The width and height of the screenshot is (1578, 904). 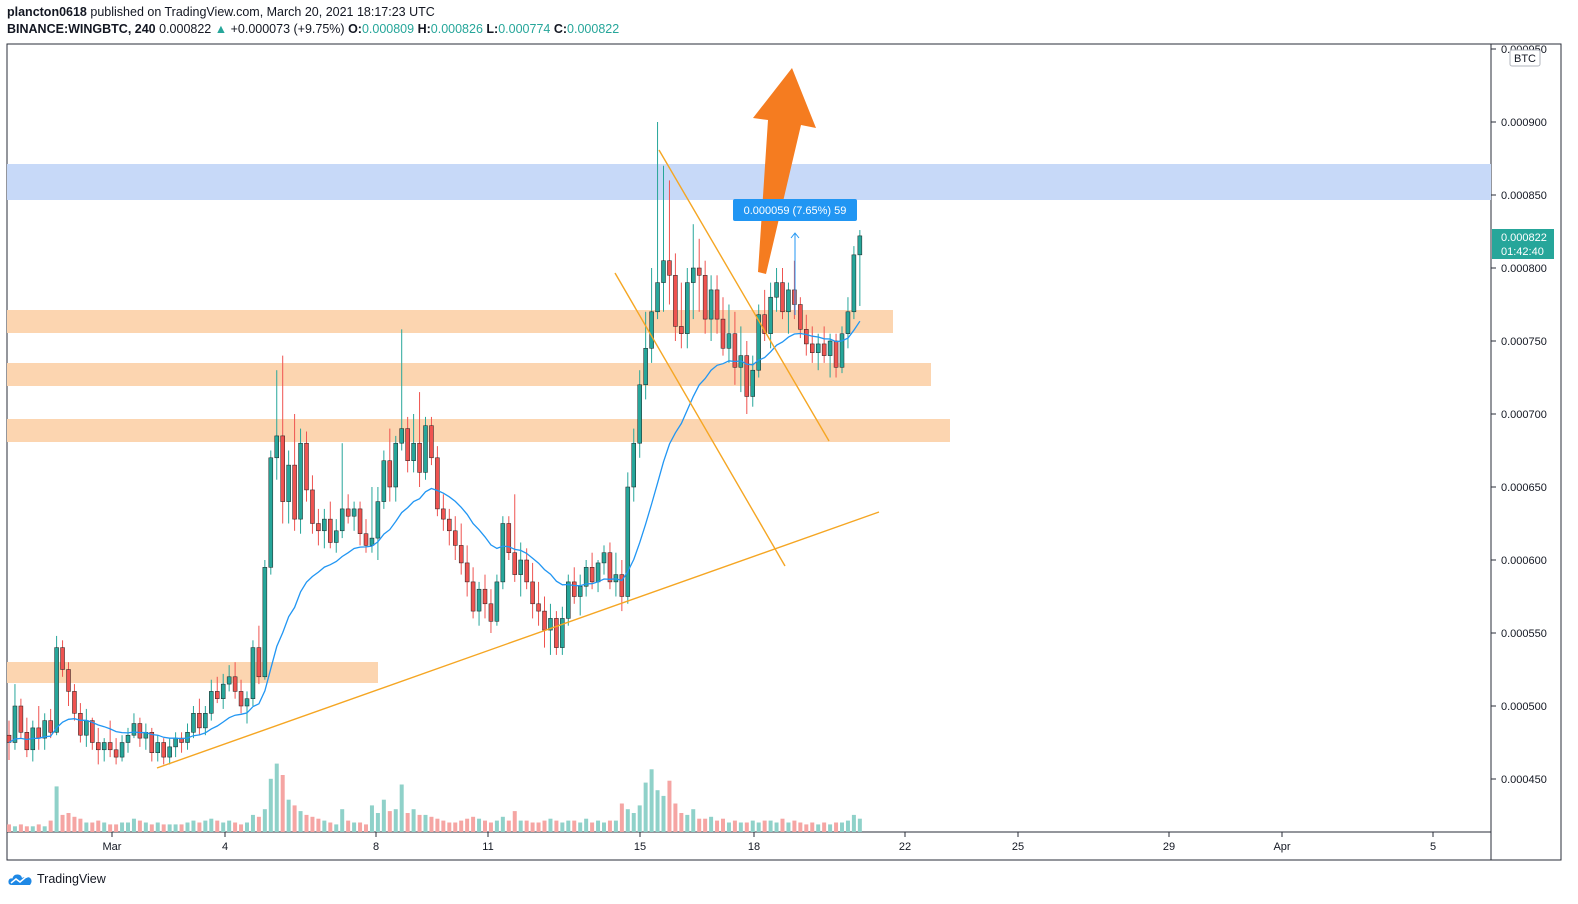 I want to click on publisher-name: plancton0618, so click(x=47, y=12).